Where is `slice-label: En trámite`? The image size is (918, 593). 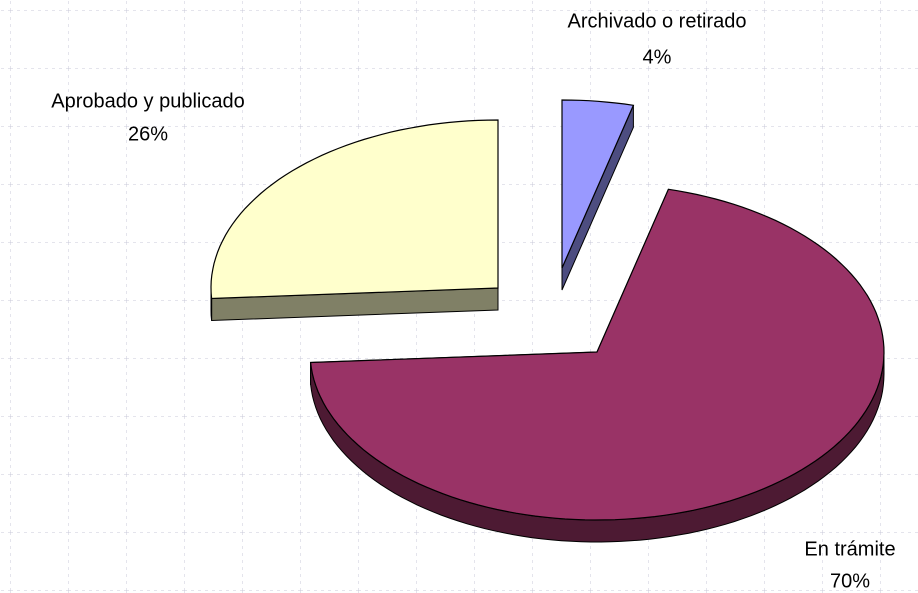
slice-label: En trámite is located at coordinates (849, 549).